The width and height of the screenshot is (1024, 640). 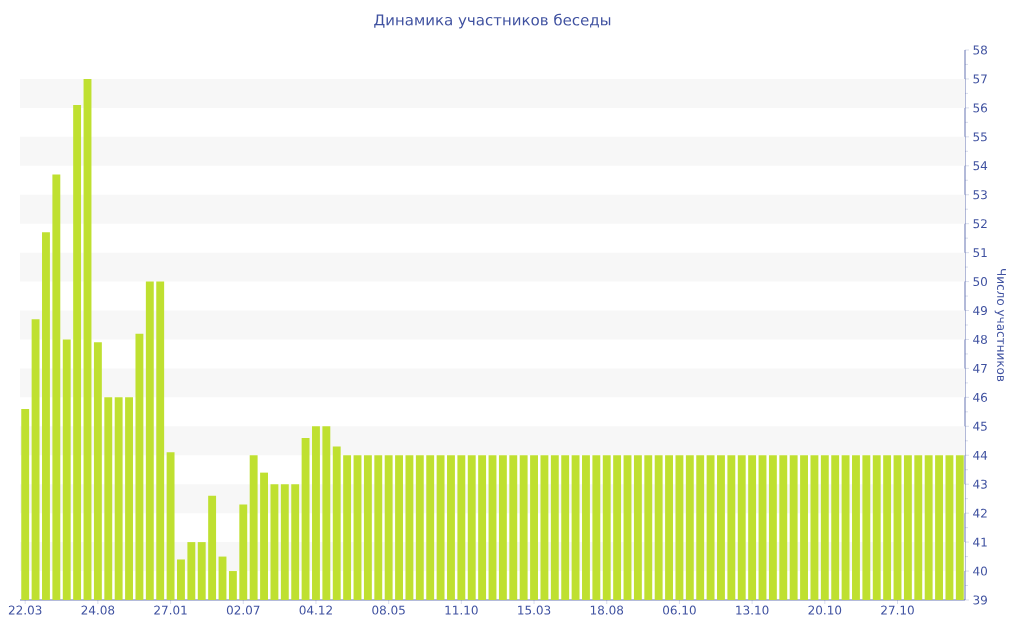 I want to click on x-tick-label: 22.03, so click(x=25, y=610).